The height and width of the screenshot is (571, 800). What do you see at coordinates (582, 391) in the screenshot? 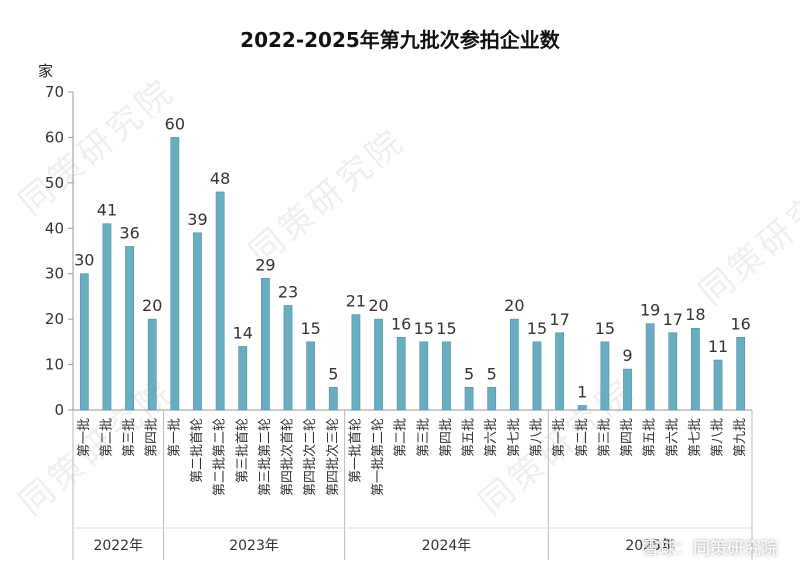
I see `data-label: 1` at bounding box center [582, 391].